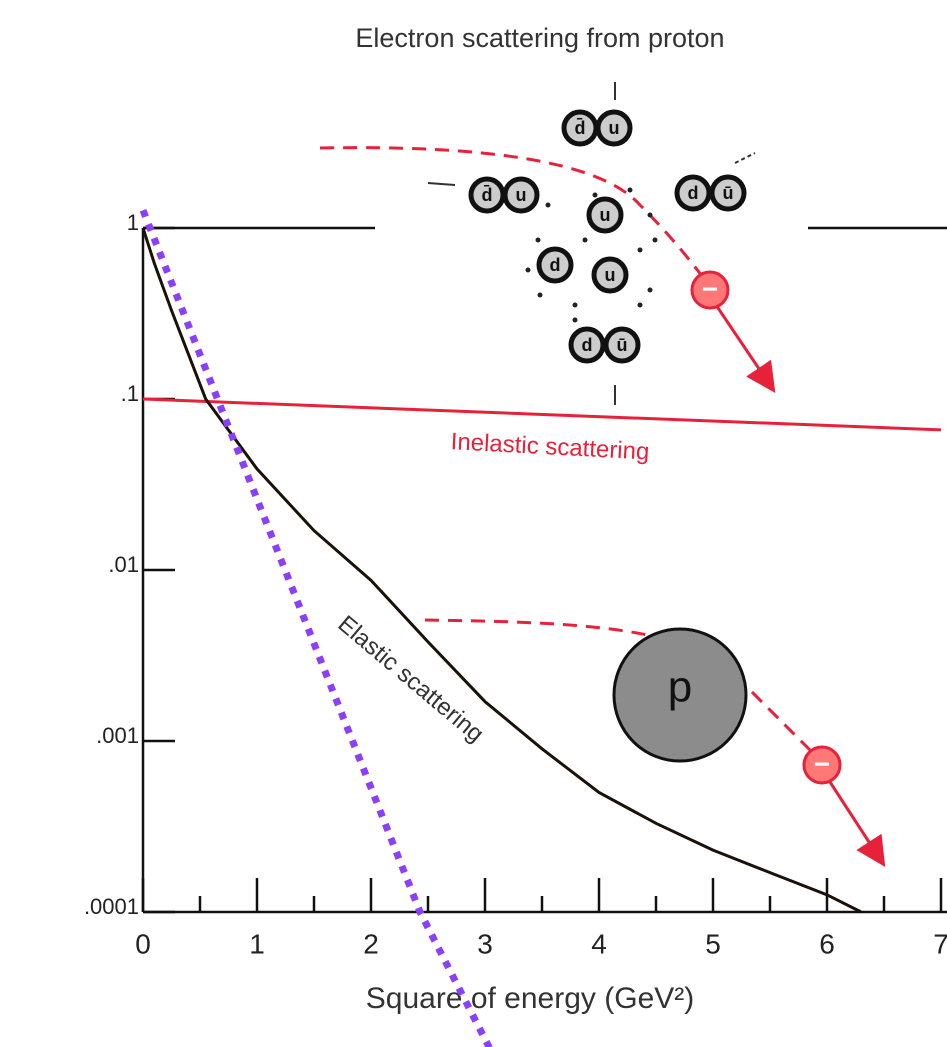 The image size is (947, 1047). I want to click on x-tick-label: 7, so click(940, 943).